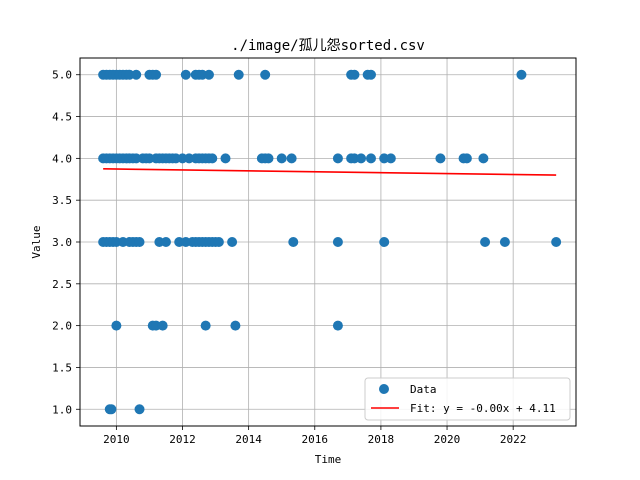 The height and width of the screenshot is (480, 640). What do you see at coordinates (62, 409) in the screenshot?
I see `y-tick-label: 1.0` at bounding box center [62, 409].